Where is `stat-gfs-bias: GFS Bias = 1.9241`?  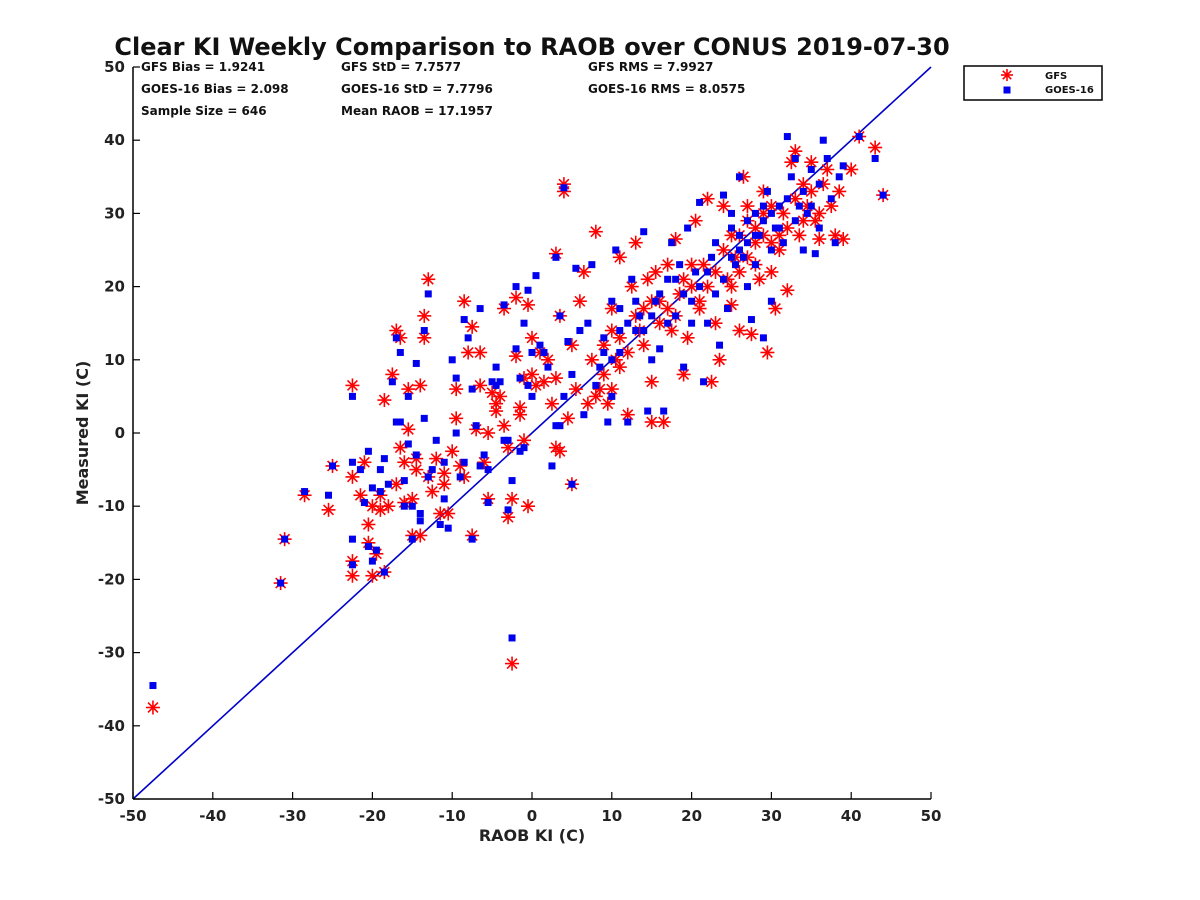
stat-gfs-bias: GFS Bias = 1.9241 is located at coordinates (203, 67).